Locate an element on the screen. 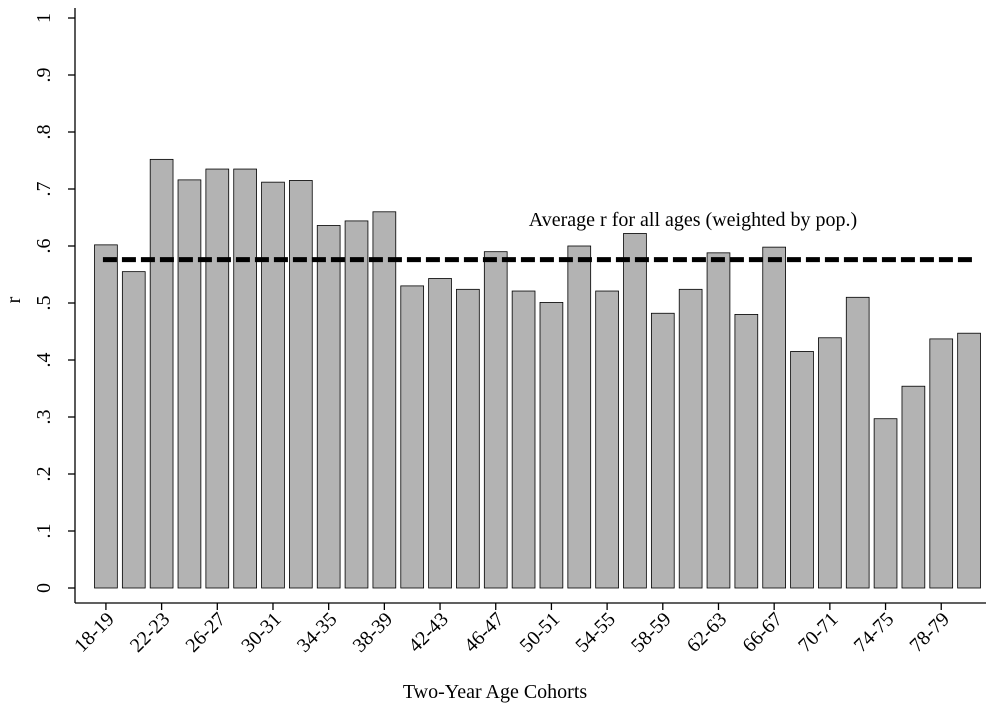 The height and width of the screenshot is (713, 990). x-tick-label: 50-51 is located at coordinates (540, 632).